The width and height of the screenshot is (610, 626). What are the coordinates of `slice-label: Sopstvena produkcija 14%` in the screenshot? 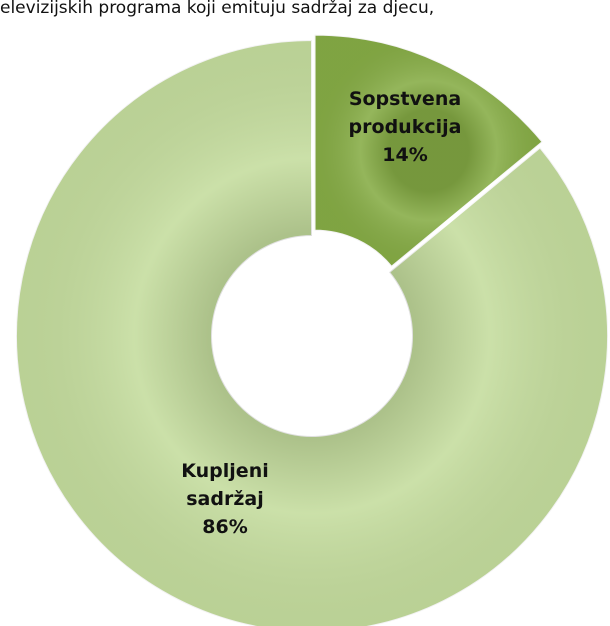 It's located at (405, 127).